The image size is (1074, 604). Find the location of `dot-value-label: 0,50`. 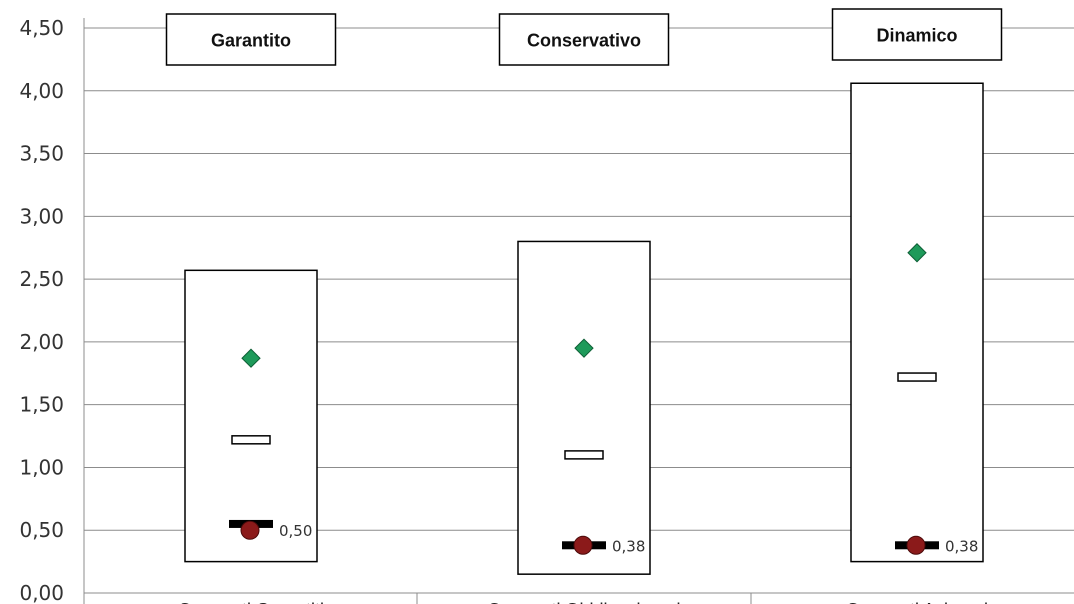

dot-value-label: 0,50 is located at coordinates (295, 531).